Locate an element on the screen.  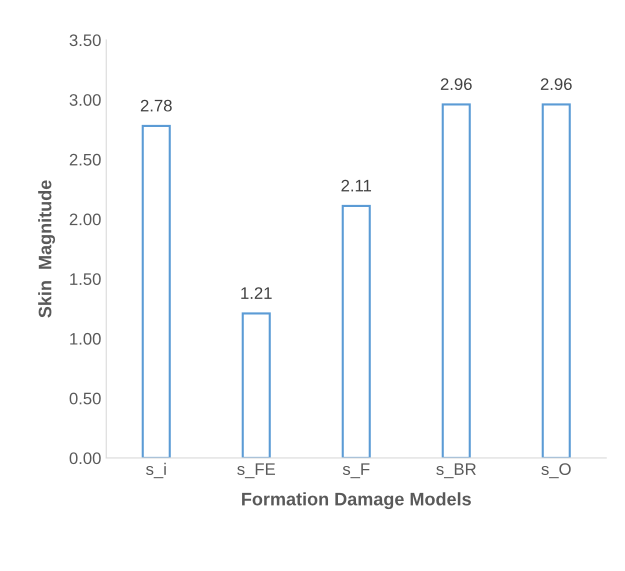
y-tick-label: 2.50 is located at coordinates (85, 160).